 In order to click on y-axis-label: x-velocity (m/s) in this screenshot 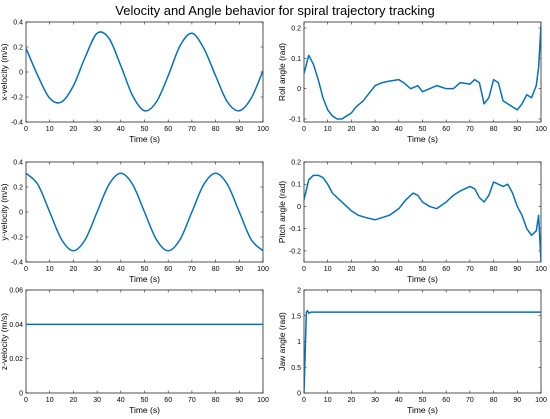, I will do `click(4, 71)`.